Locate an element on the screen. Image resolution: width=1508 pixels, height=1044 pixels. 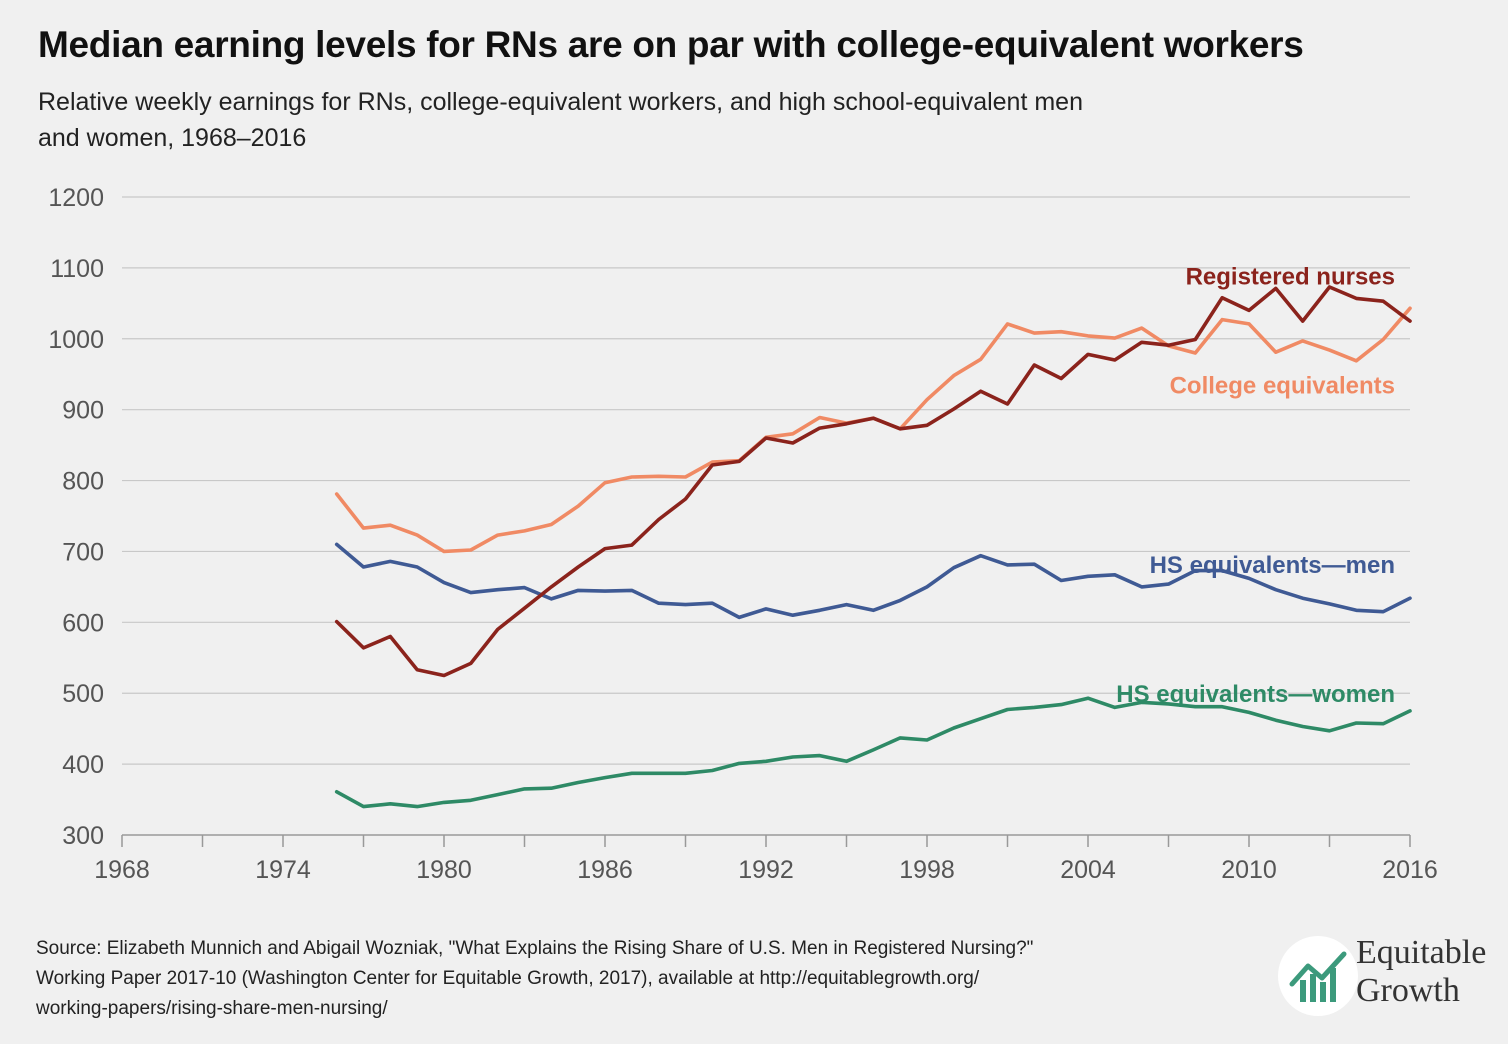
x-tick-label: 1974 is located at coordinates (283, 870).